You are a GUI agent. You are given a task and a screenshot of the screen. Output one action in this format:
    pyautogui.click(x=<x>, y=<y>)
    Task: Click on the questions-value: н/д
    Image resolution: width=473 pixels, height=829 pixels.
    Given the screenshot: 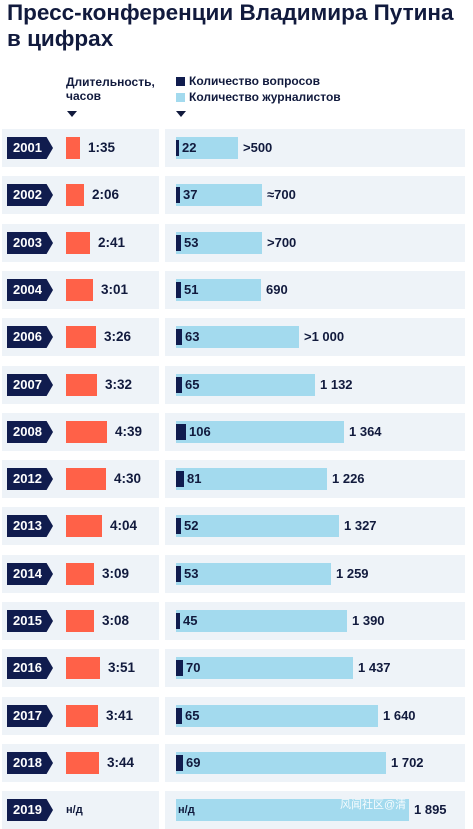 What is the action you would take?
    pyautogui.click(x=186, y=810)
    